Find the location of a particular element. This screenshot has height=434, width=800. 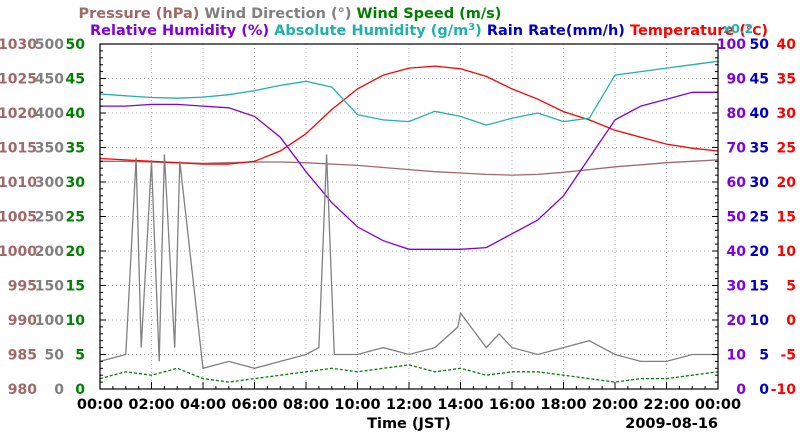

legend-temperature-b: ) is located at coordinates (764, 31).